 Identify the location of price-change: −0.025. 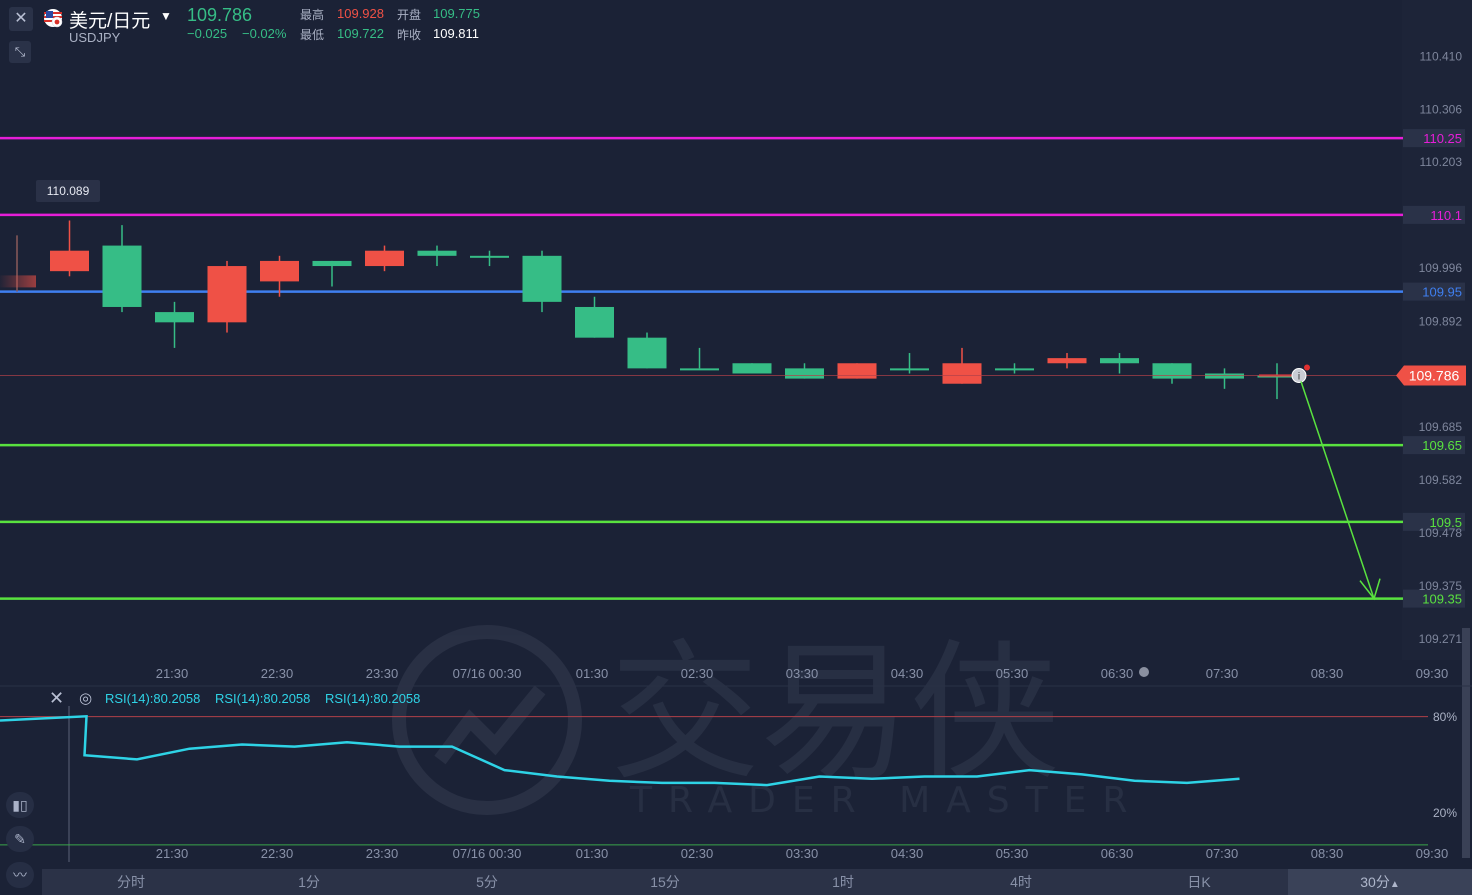
(207, 33).